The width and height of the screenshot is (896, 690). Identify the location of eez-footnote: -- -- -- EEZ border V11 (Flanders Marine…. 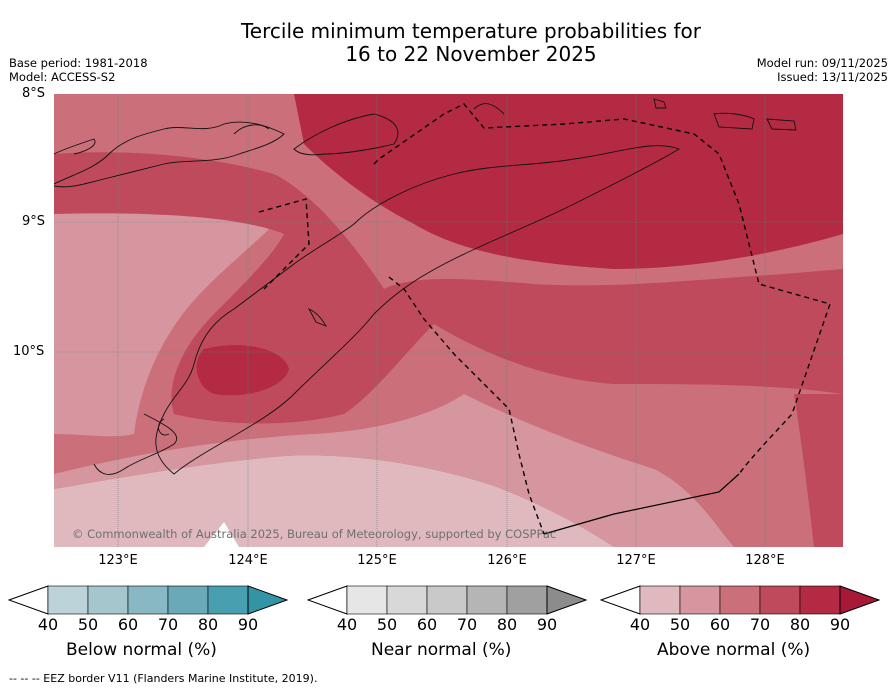
(163, 678).